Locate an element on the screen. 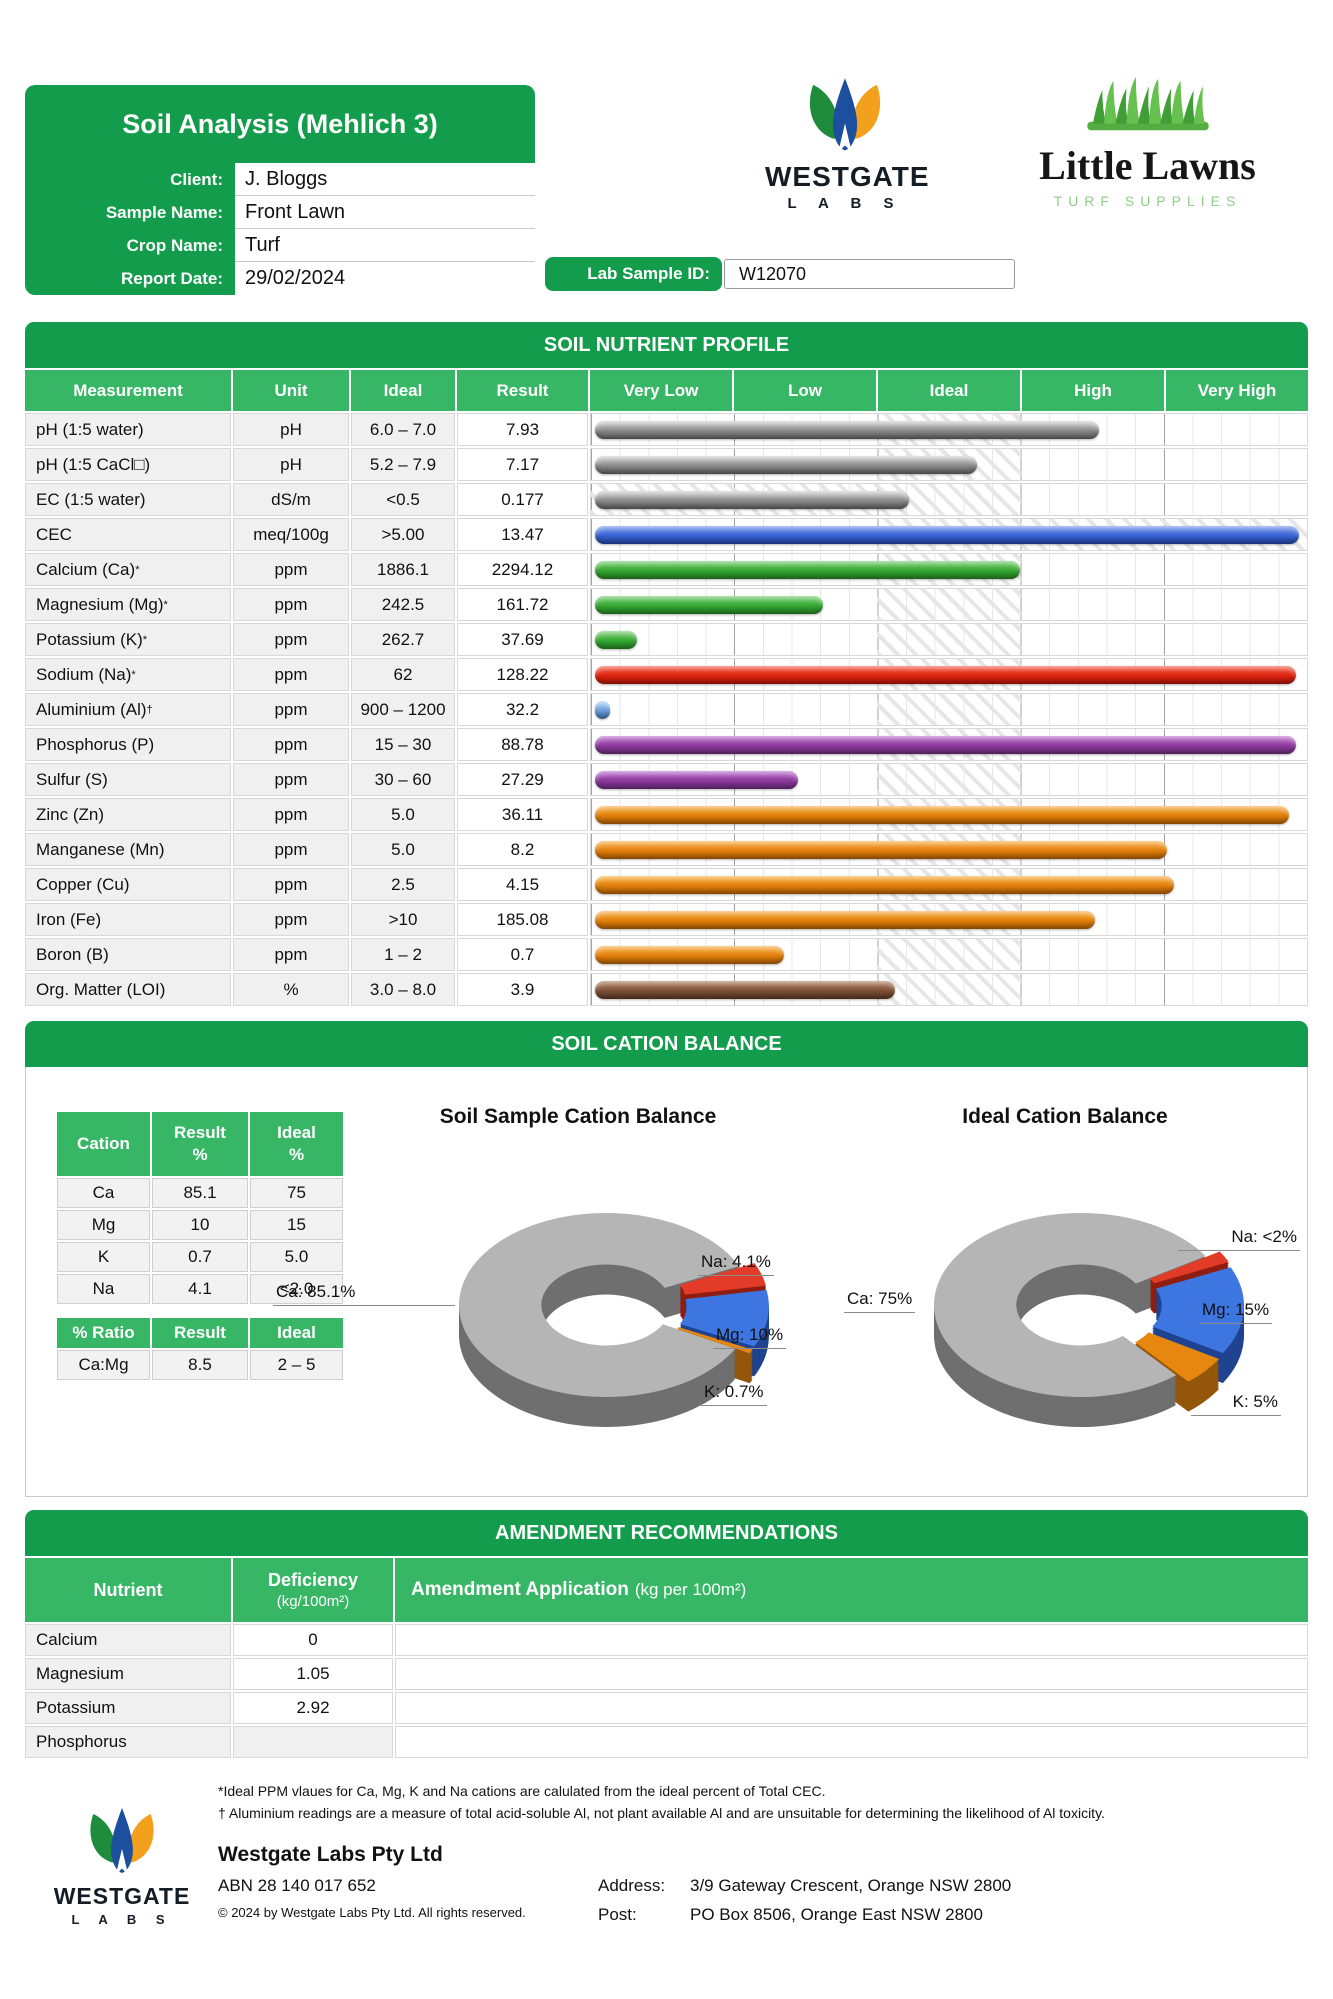 Image resolution: width=1333 pixels, height=1999 pixels. westgate-footer-logo: WESTGATE L A B S is located at coordinates (122, 1867).